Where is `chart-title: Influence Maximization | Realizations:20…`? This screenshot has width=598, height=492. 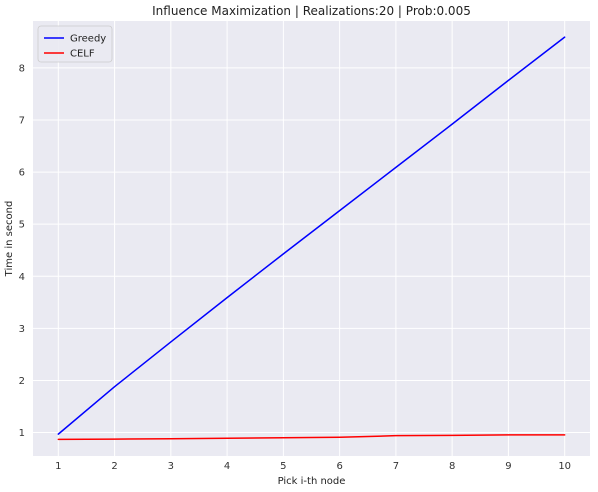
chart-title: Influence Maximization | Realizations:20… is located at coordinates (311, 11).